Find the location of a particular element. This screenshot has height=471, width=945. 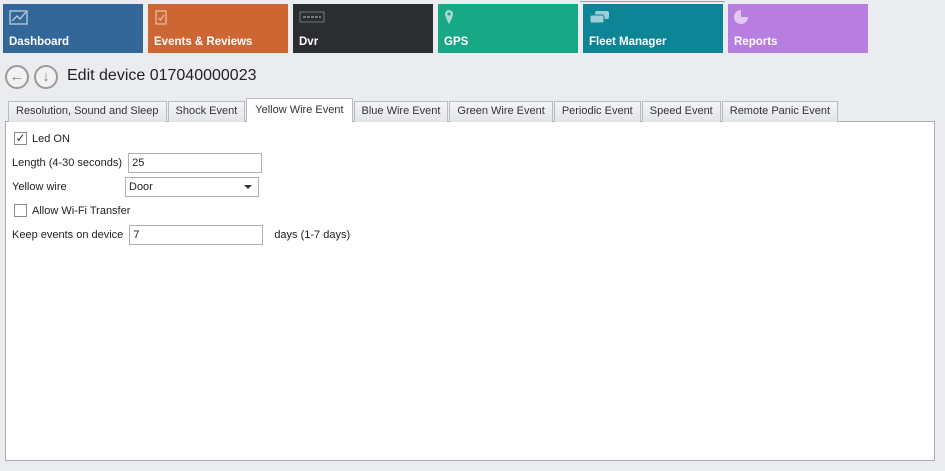

tab-speed-event: Speed Event is located at coordinates (681, 111).